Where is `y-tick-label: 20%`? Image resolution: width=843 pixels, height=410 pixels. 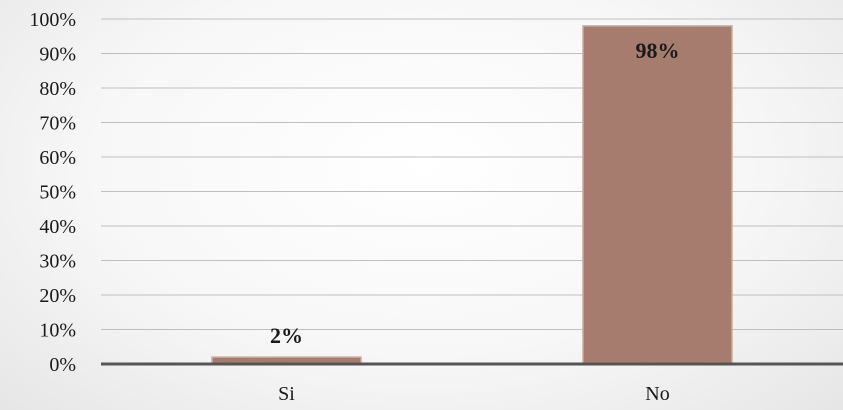
y-tick-label: 20% is located at coordinates (57, 296).